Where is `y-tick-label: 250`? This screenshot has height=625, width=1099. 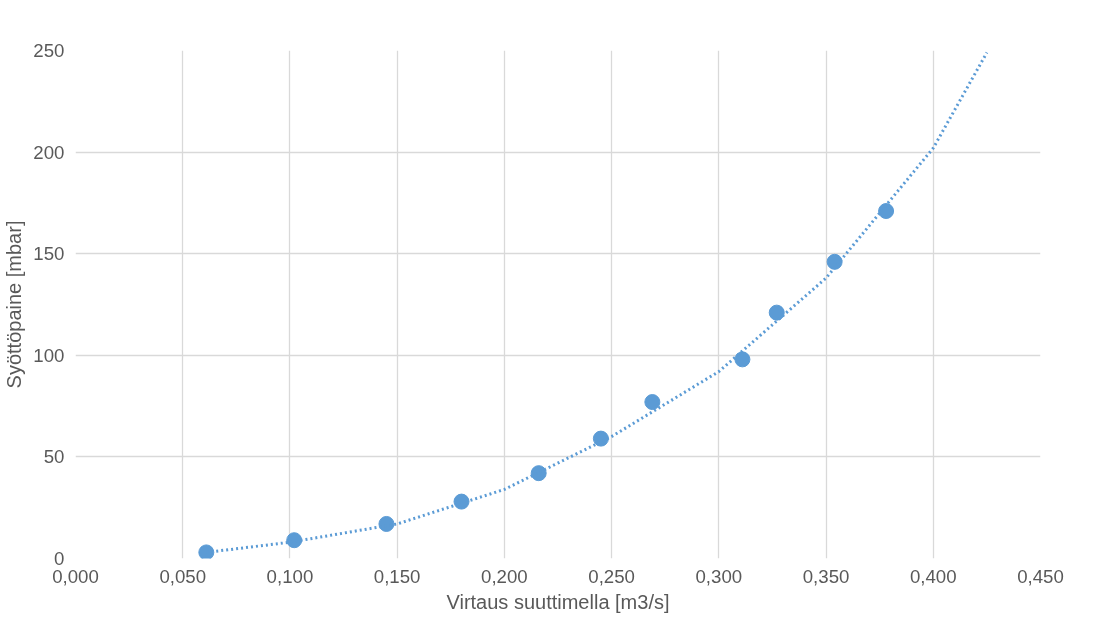
y-tick-label: 250 is located at coordinates (49, 50).